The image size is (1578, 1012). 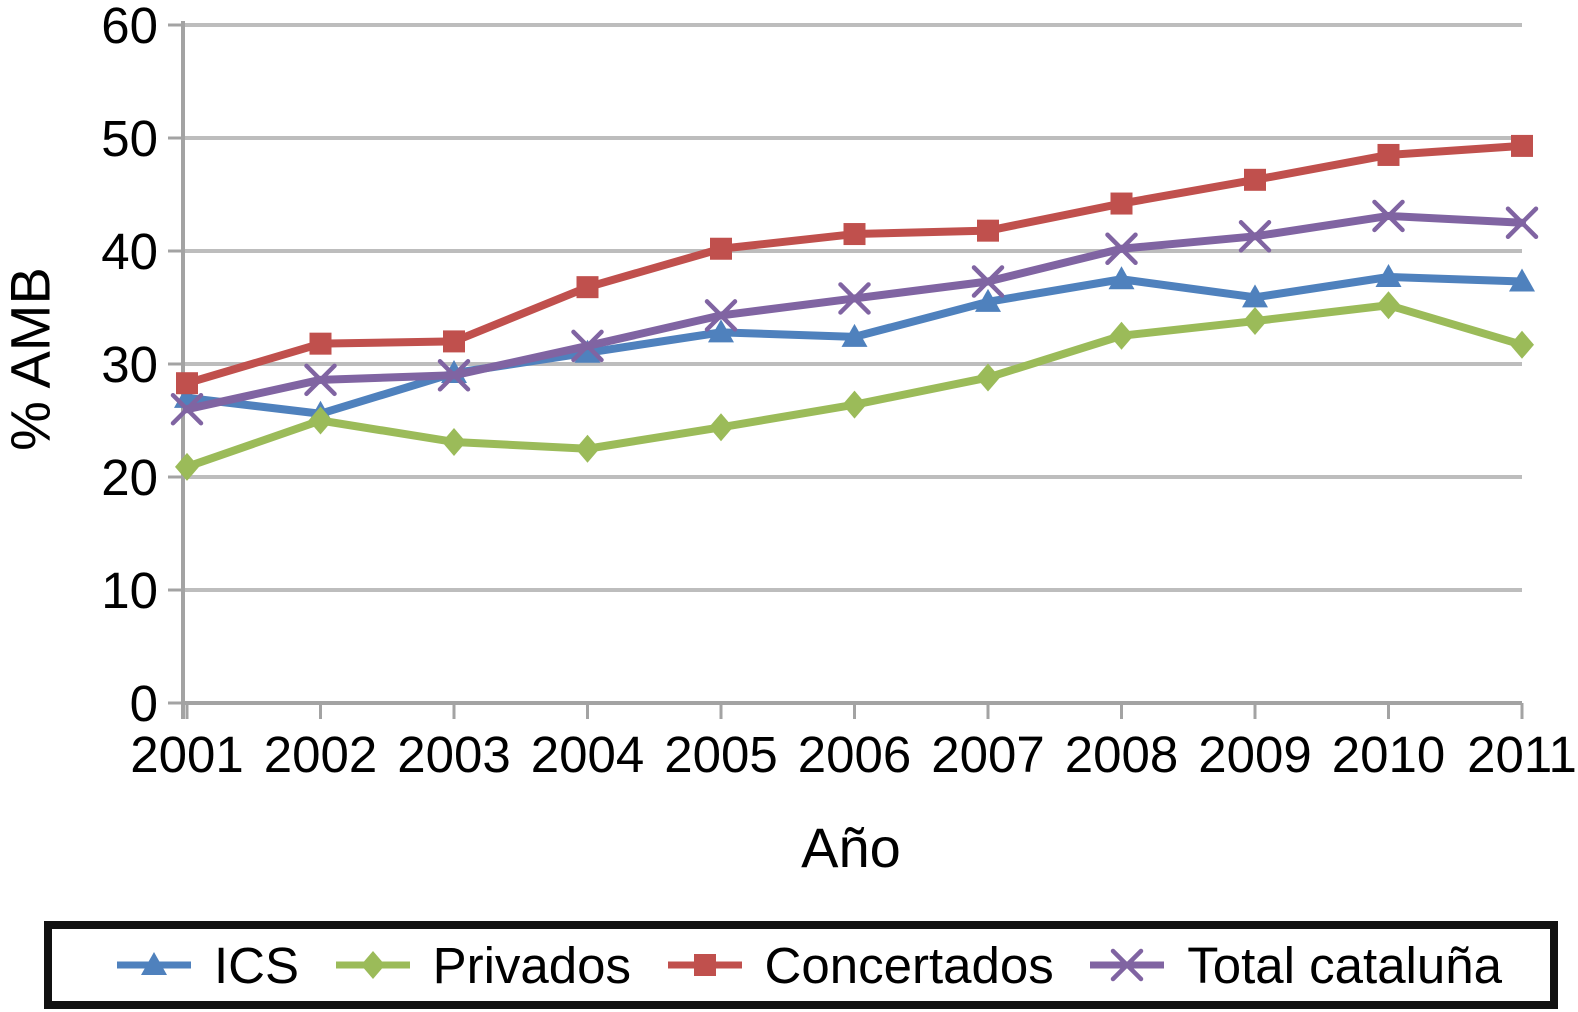 What do you see at coordinates (129, 590) in the screenshot?
I see `y-tick-label: 10` at bounding box center [129, 590].